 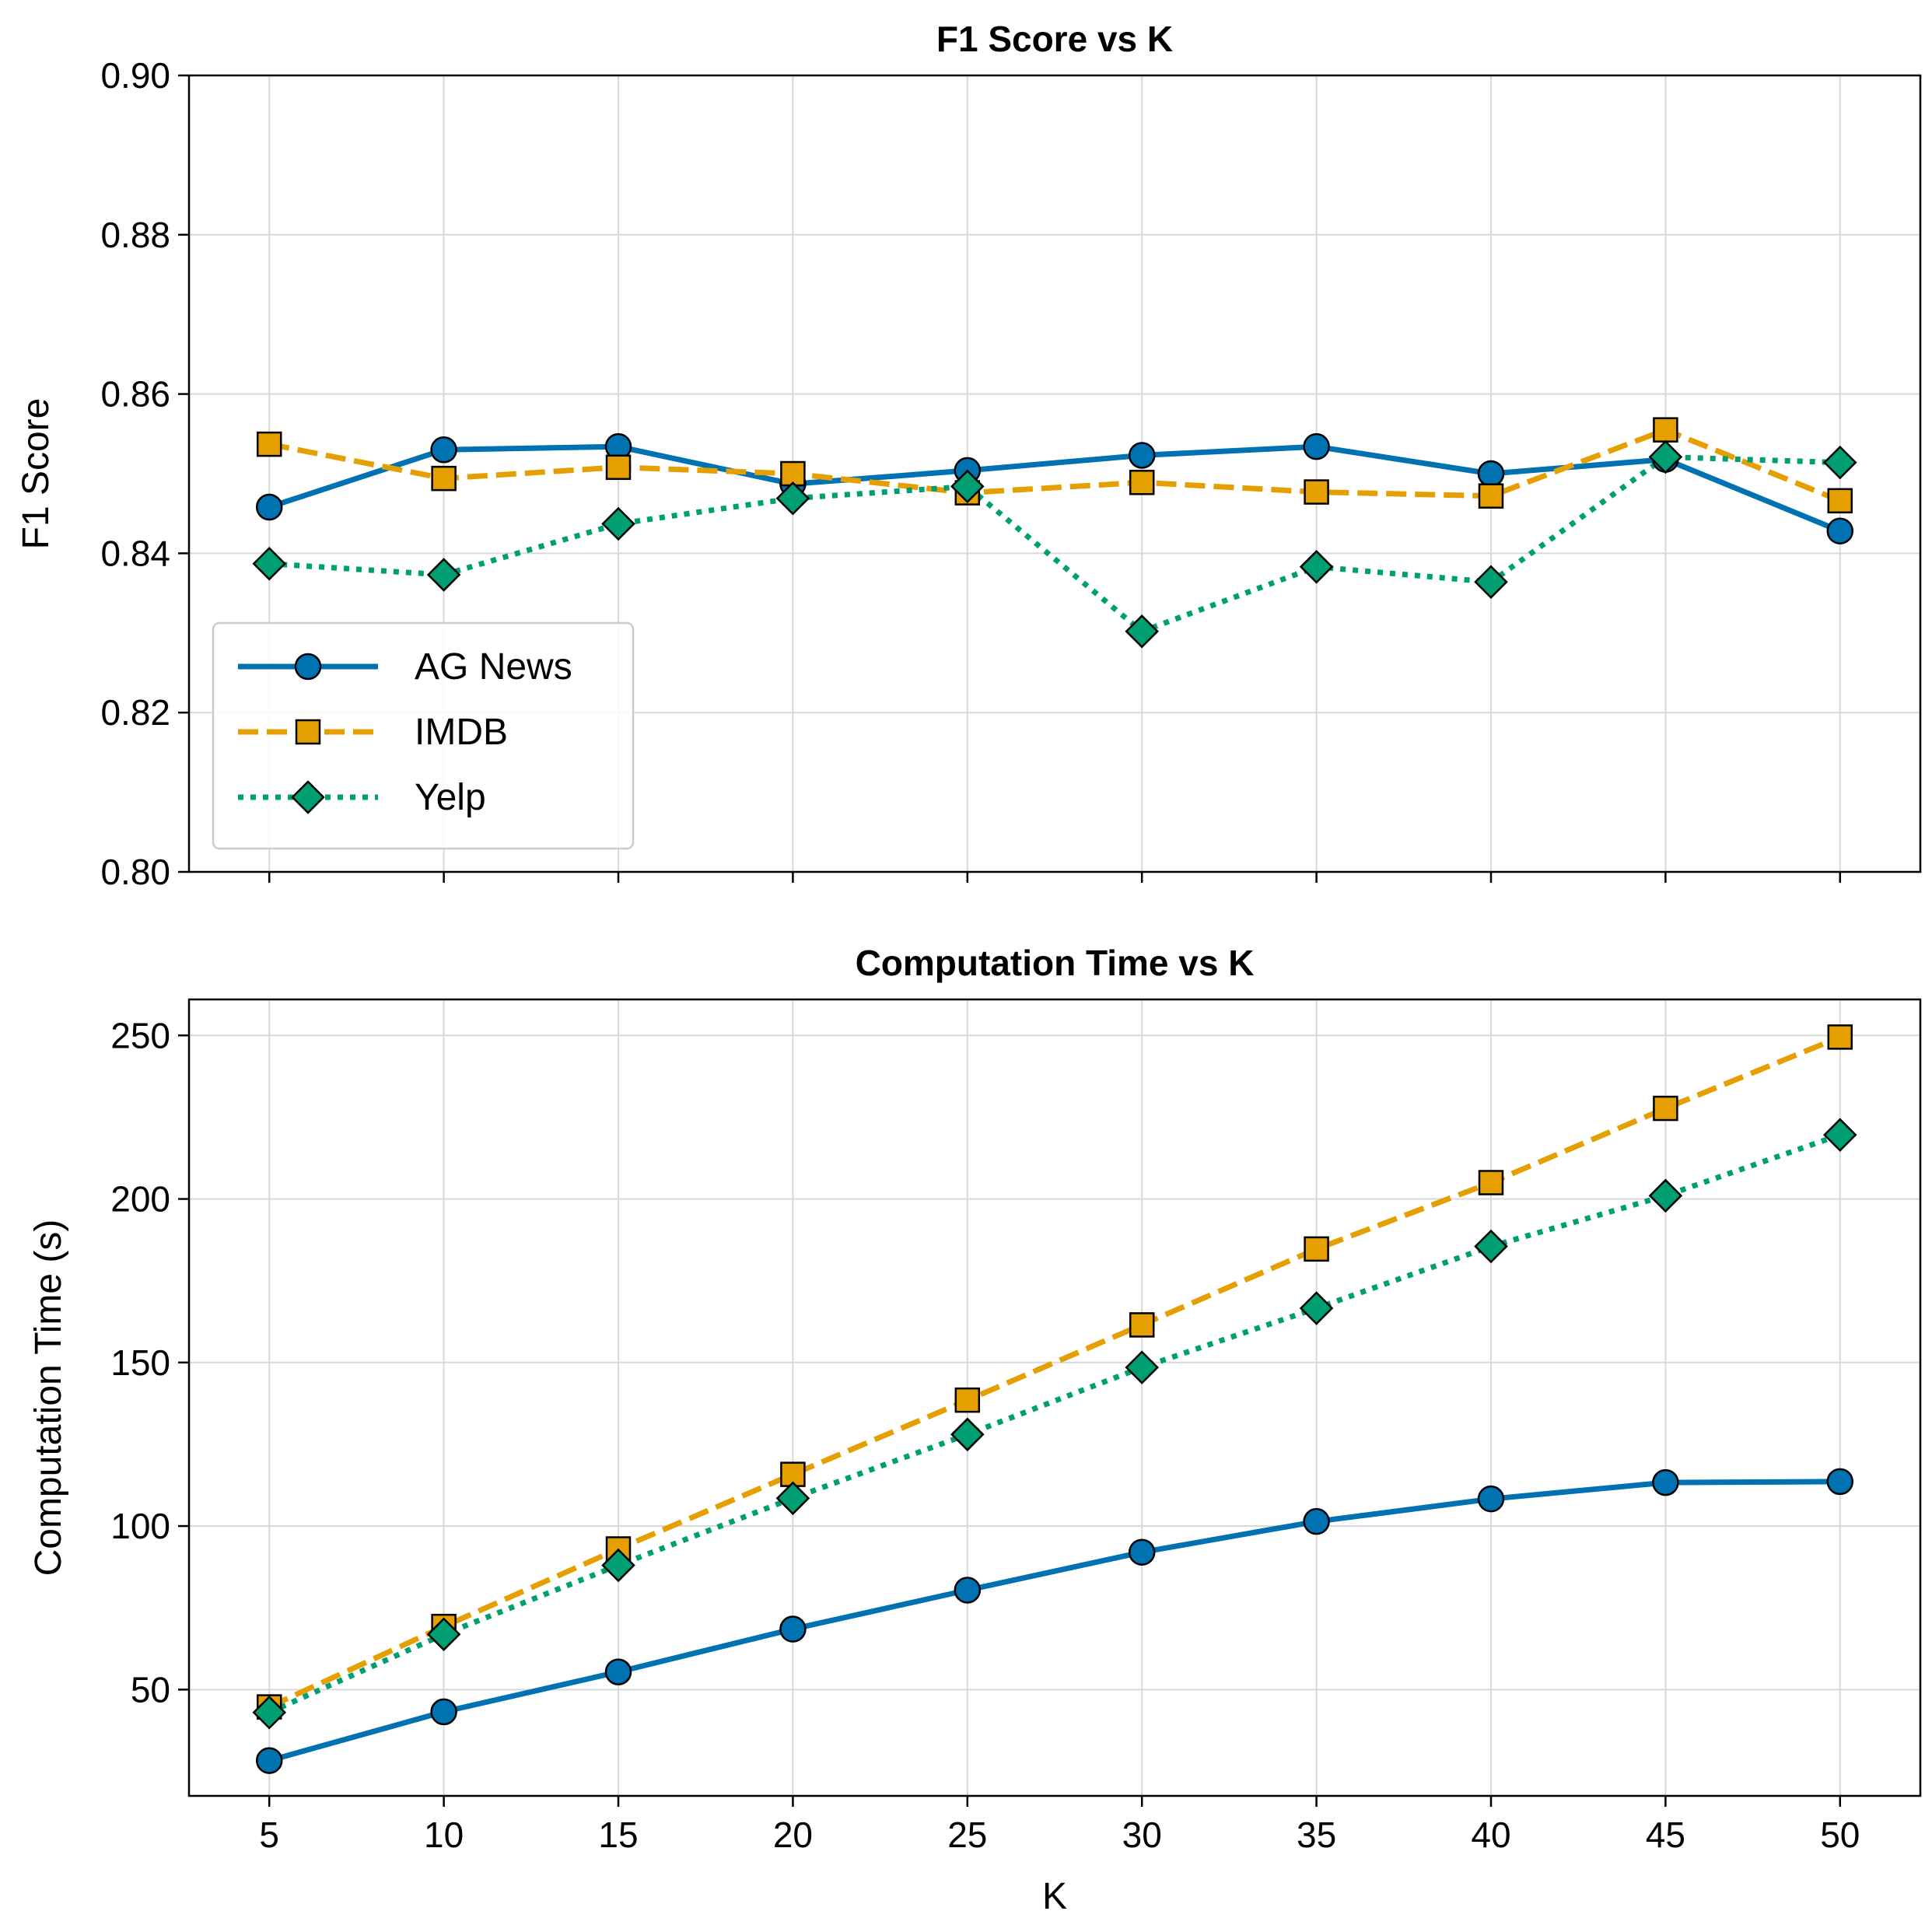 What do you see at coordinates (269, 507) in the screenshot?
I see `f1-point-ag-news-k5` at bounding box center [269, 507].